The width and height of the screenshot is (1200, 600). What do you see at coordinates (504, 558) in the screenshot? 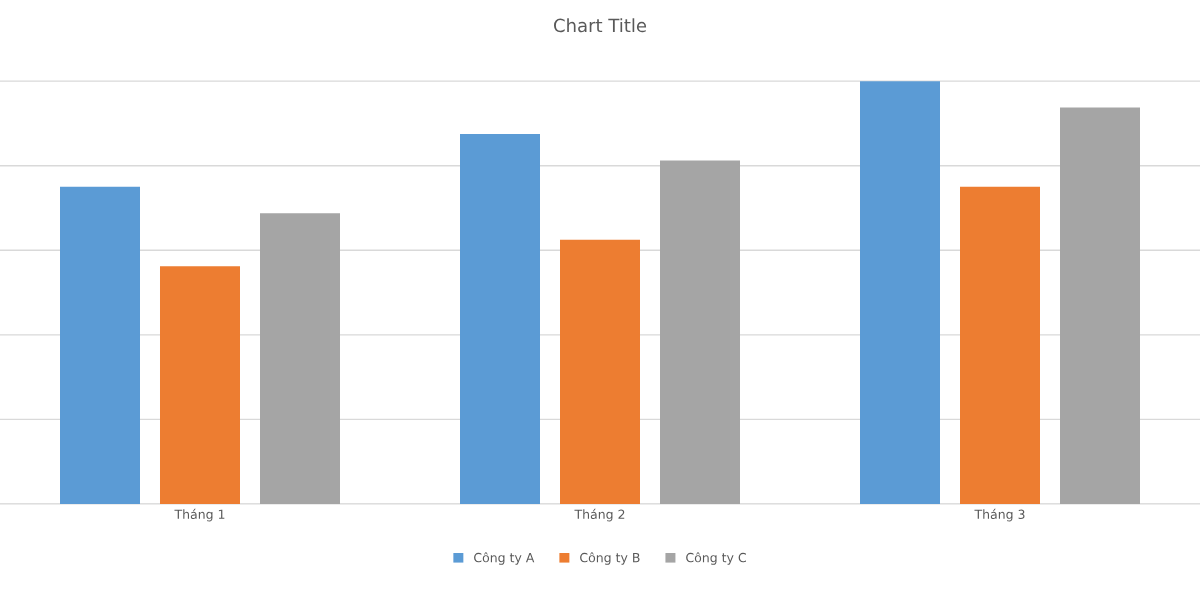
I see `legend-label: Công ty A` at bounding box center [504, 558].